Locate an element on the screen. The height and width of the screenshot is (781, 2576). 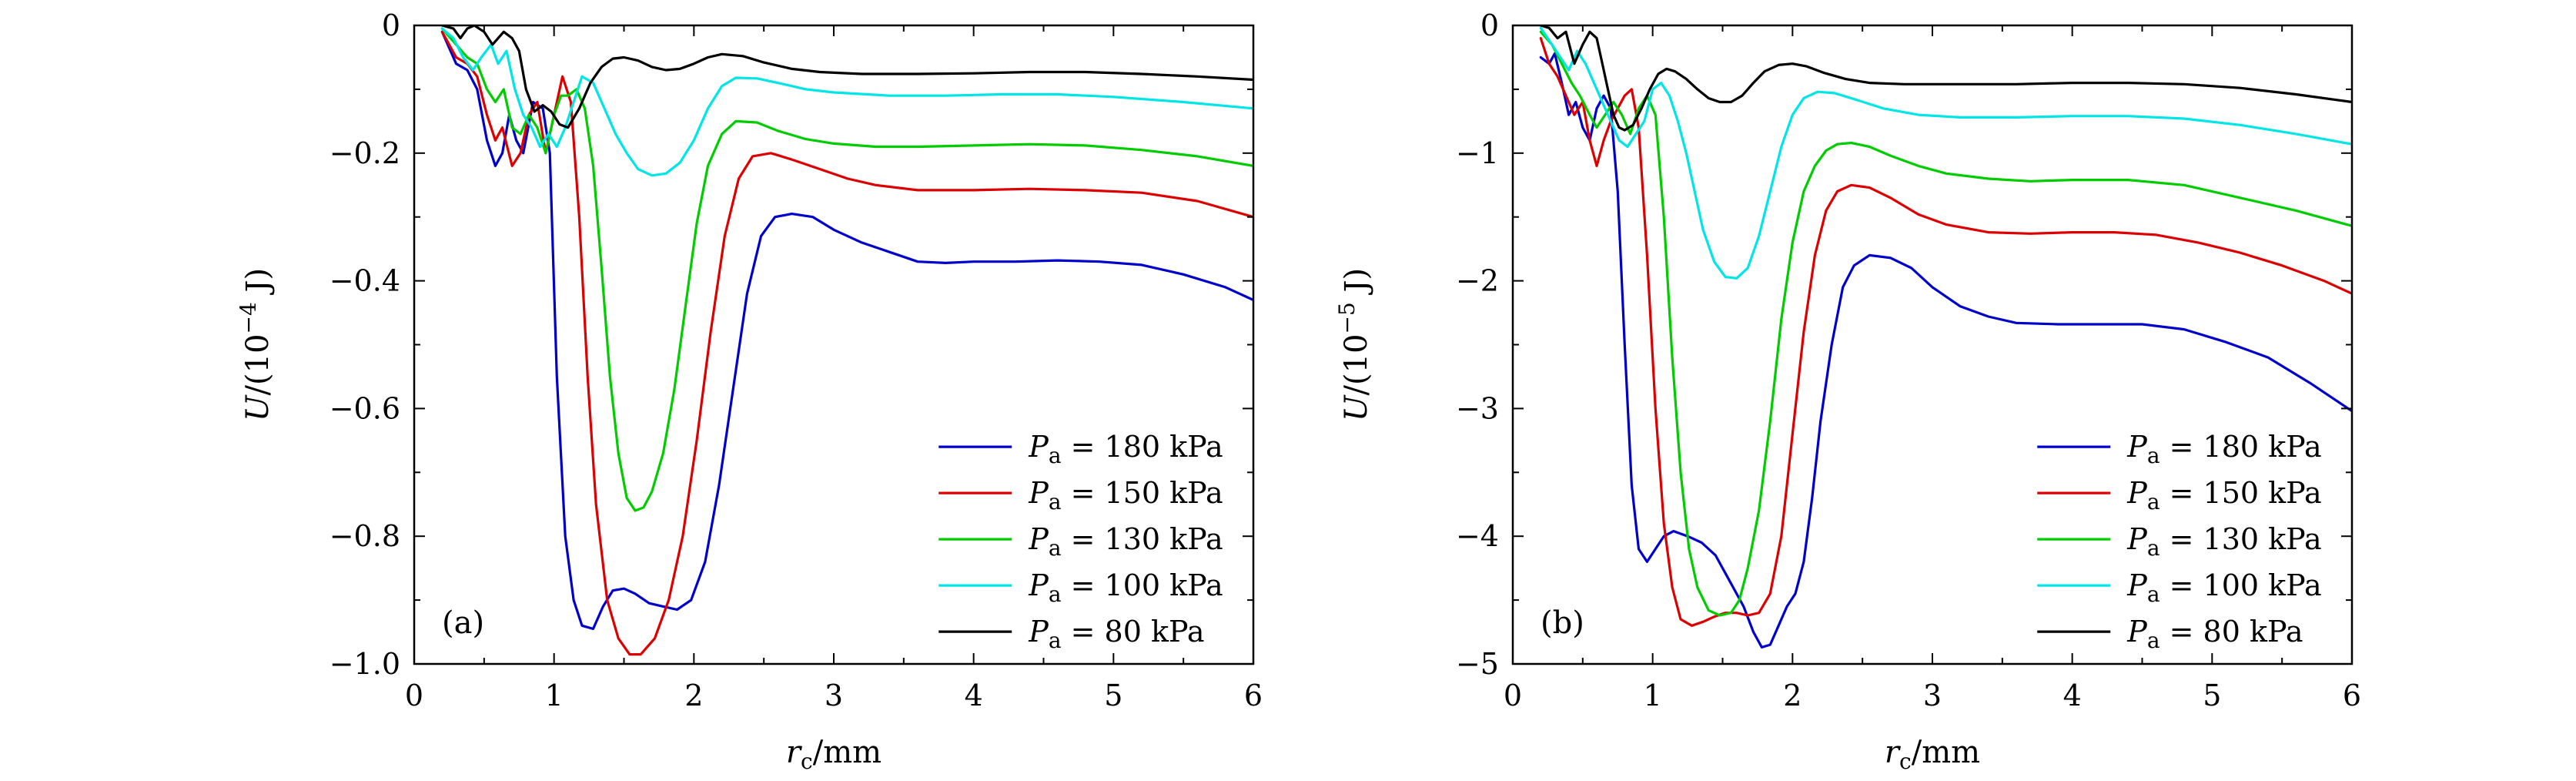
panel-b-x-tick-label-2: 2 is located at coordinates (1793, 696).